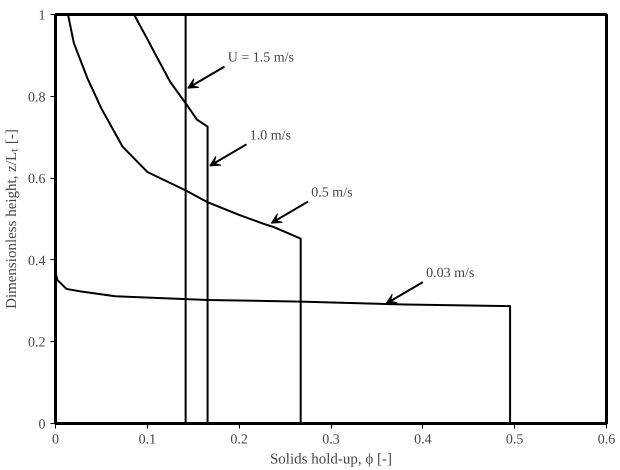 Image resolution: width=620 pixels, height=470 pixels. I want to click on y-axis-title: Dimensionless height, z/Lₜ [-], so click(12, 219).